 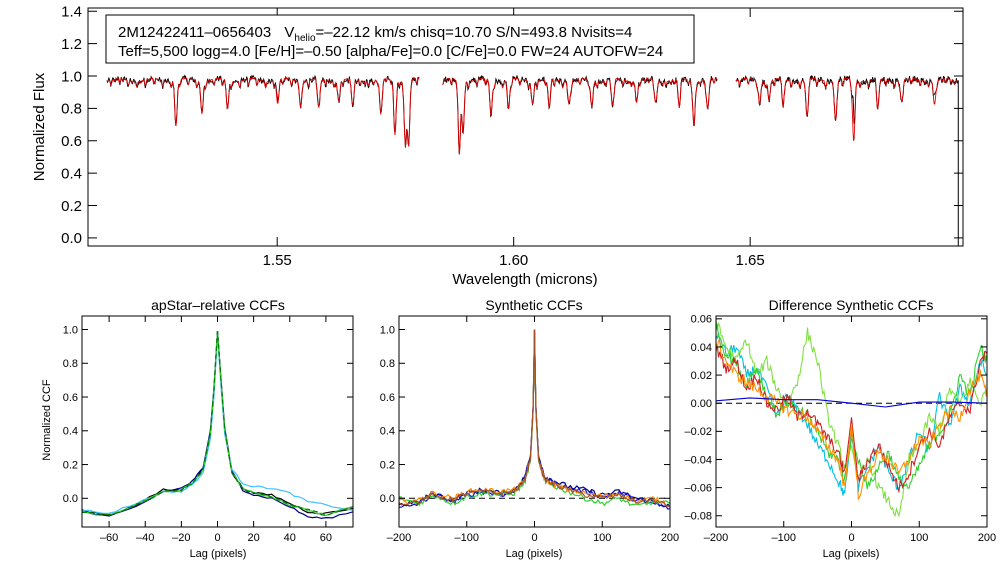 What do you see at coordinates (218, 305) in the screenshot?
I see `apstar-ccf-title: apStar–relative CCFs` at bounding box center [218, 305].